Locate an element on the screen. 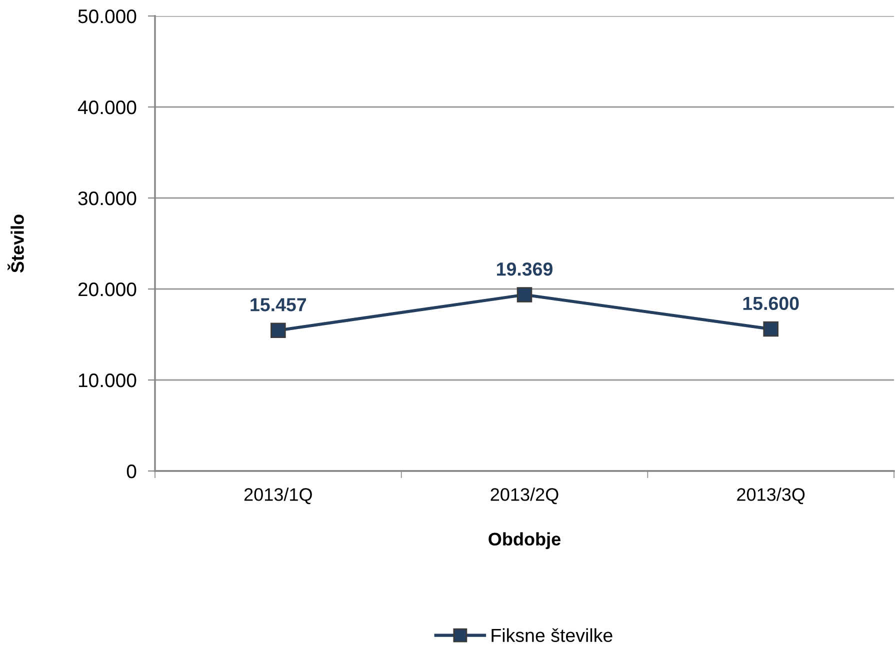  data-label: 15.600 is located at coordinates (771, 303).